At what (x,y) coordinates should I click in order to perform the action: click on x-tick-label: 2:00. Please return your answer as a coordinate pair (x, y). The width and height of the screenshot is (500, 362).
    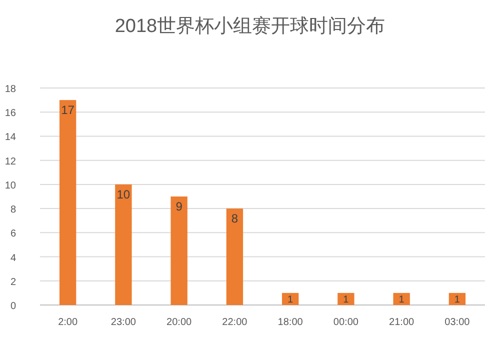
    Looking at the image, I should click on (68, 322).